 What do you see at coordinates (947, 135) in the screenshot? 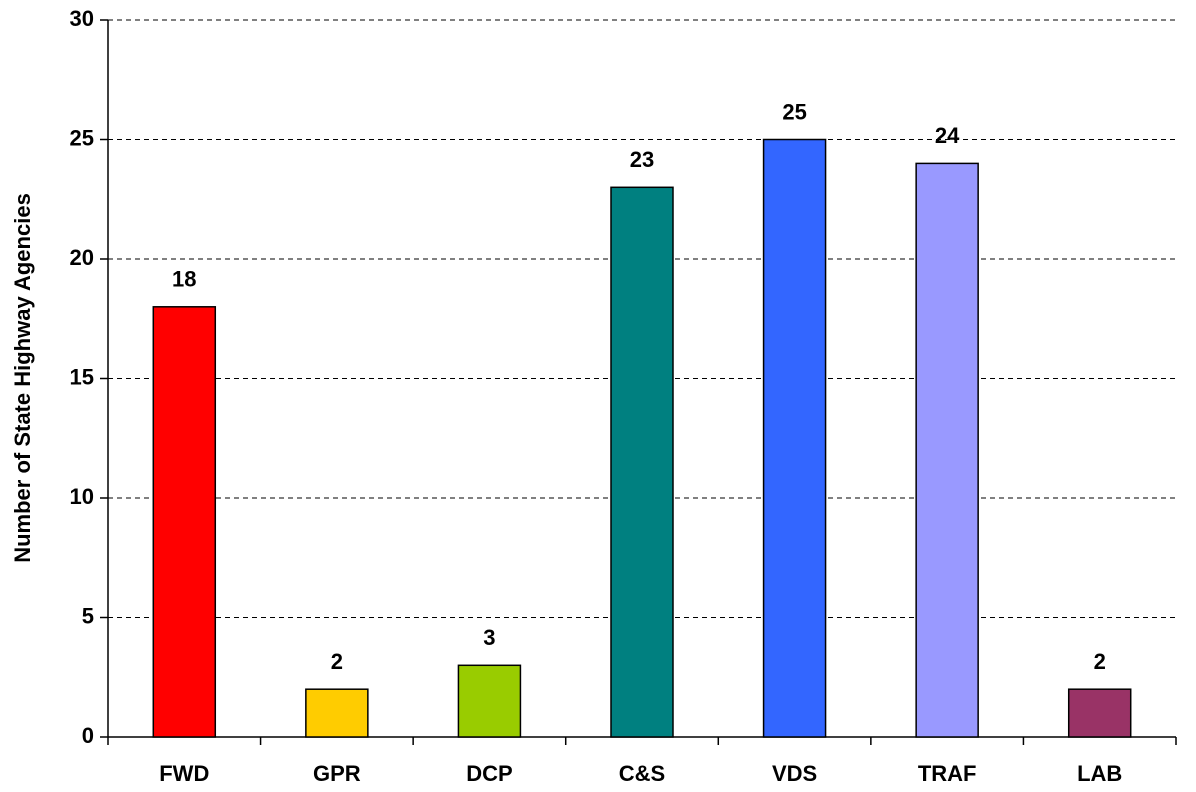
I see `value-label: 24` at bounding box center [947, 135].